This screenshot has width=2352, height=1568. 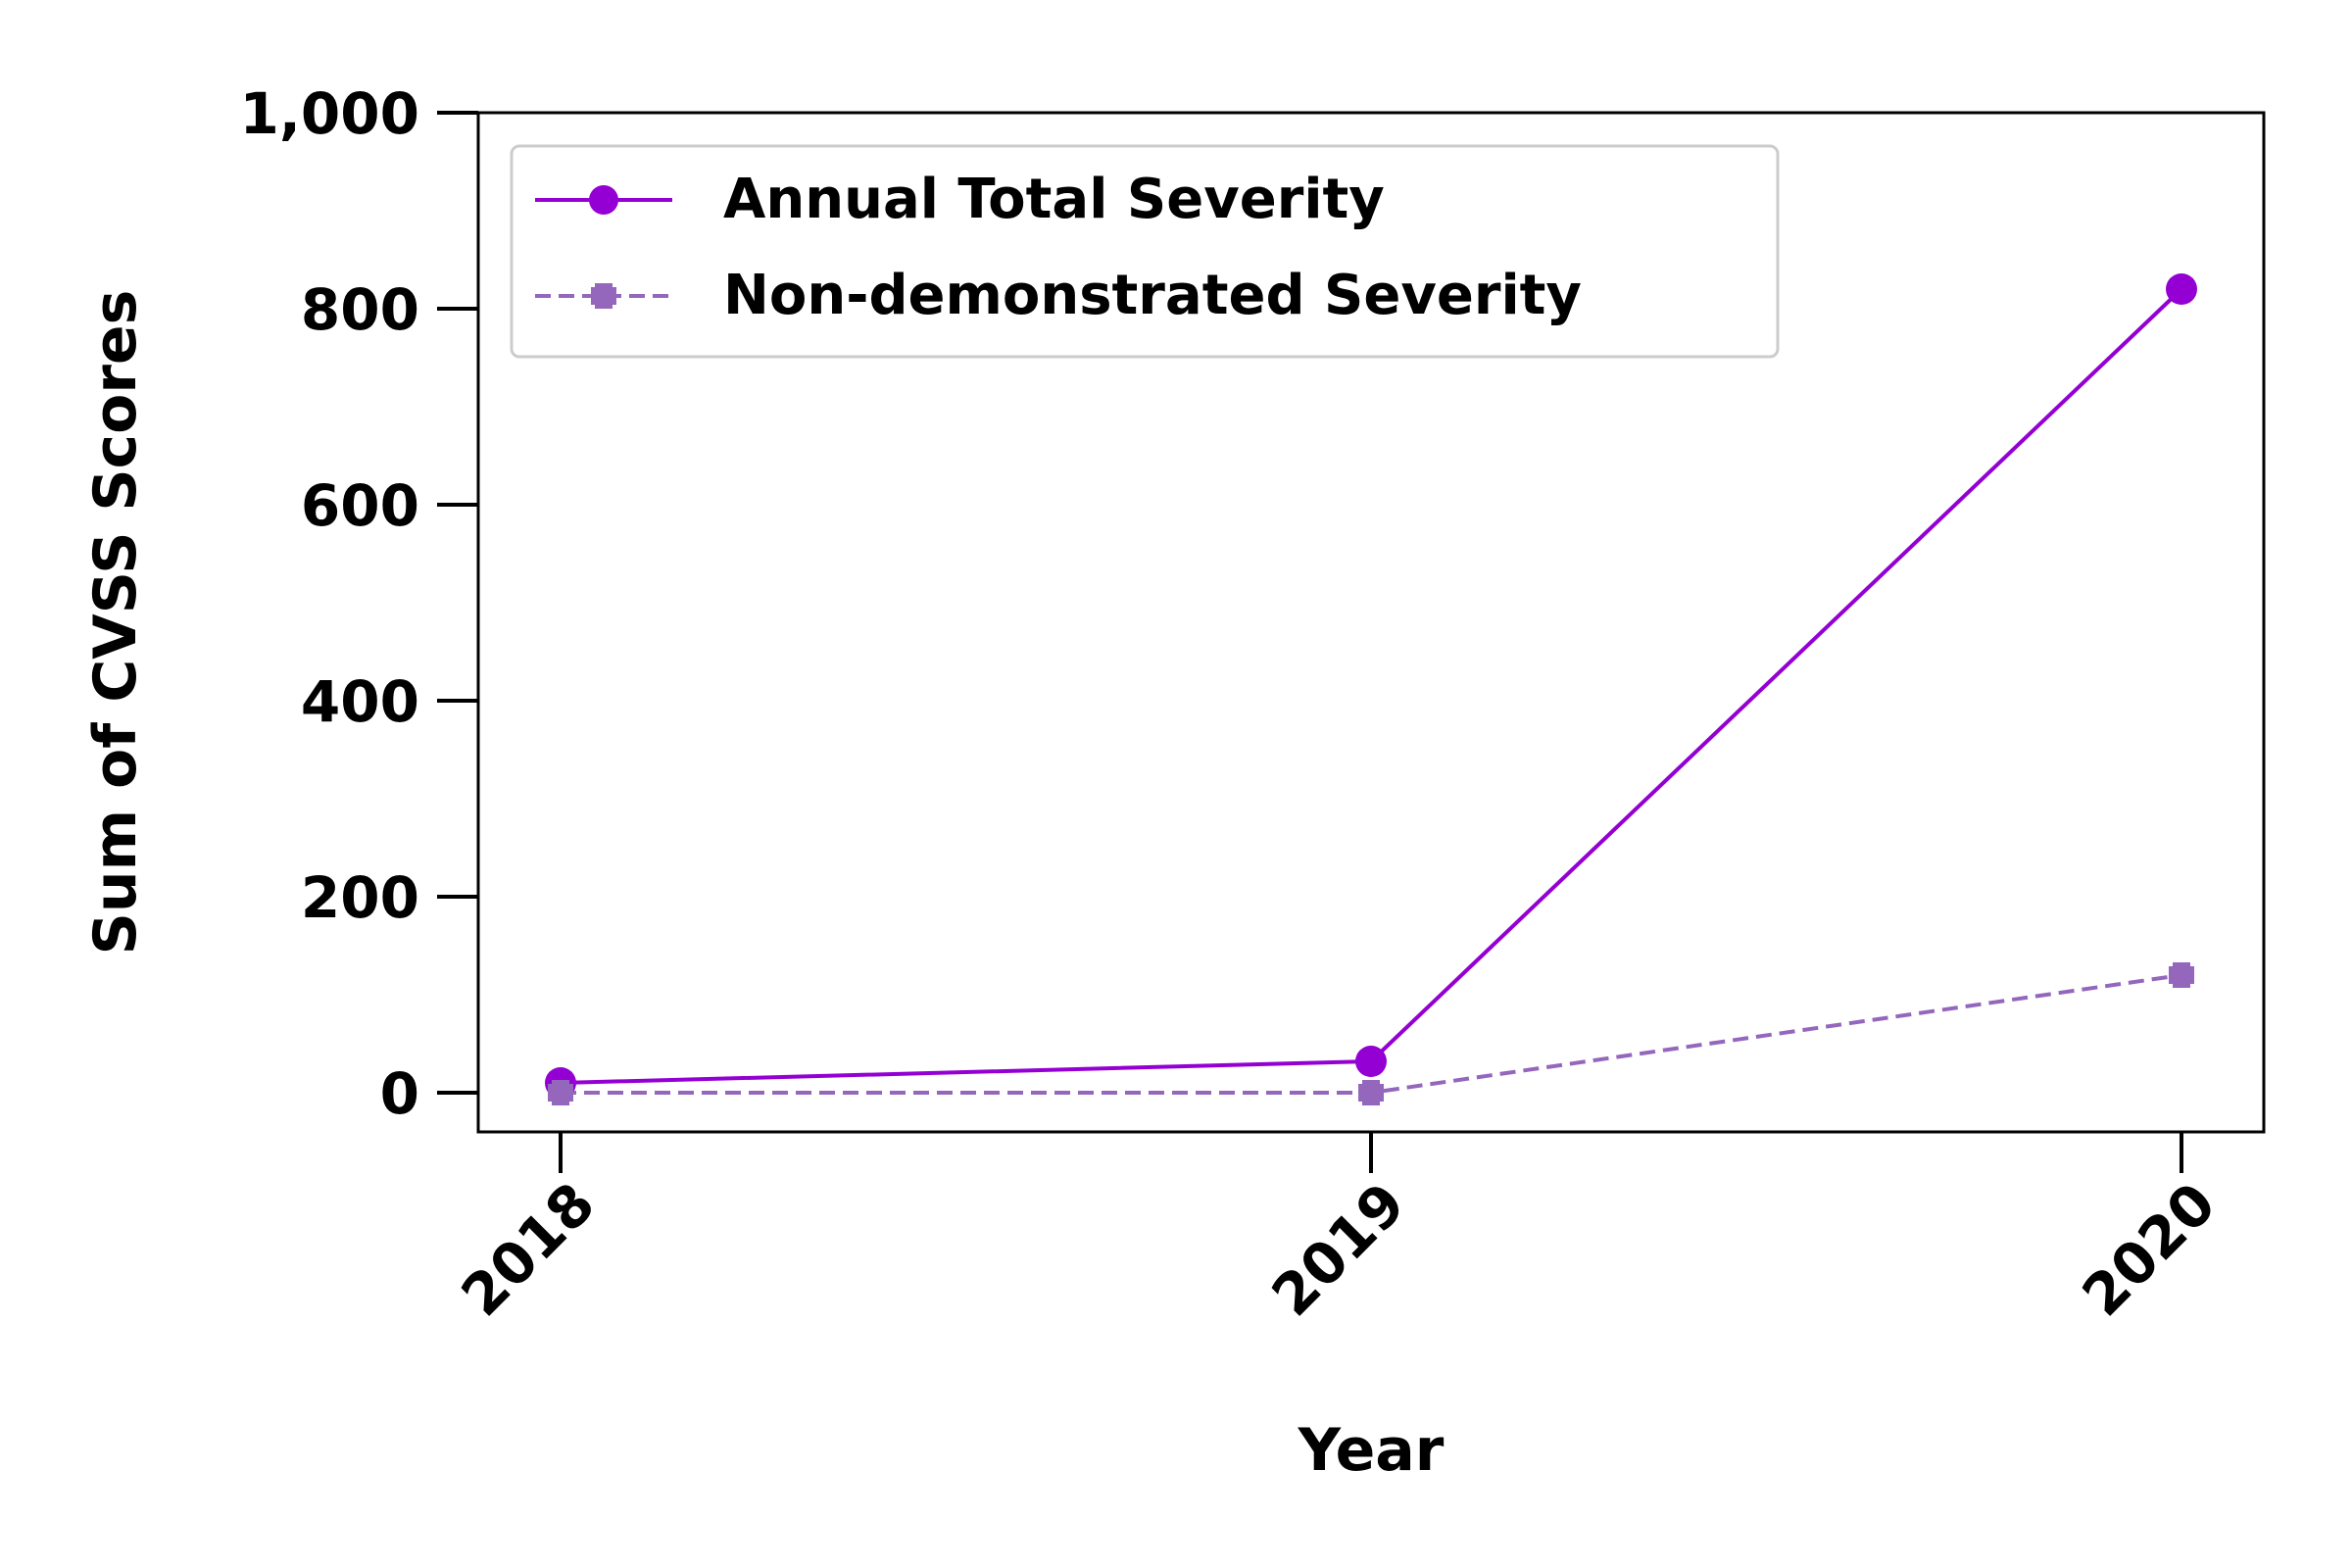 I want to click on x-tick-label: 2020, so click(x=2149, y=1249).